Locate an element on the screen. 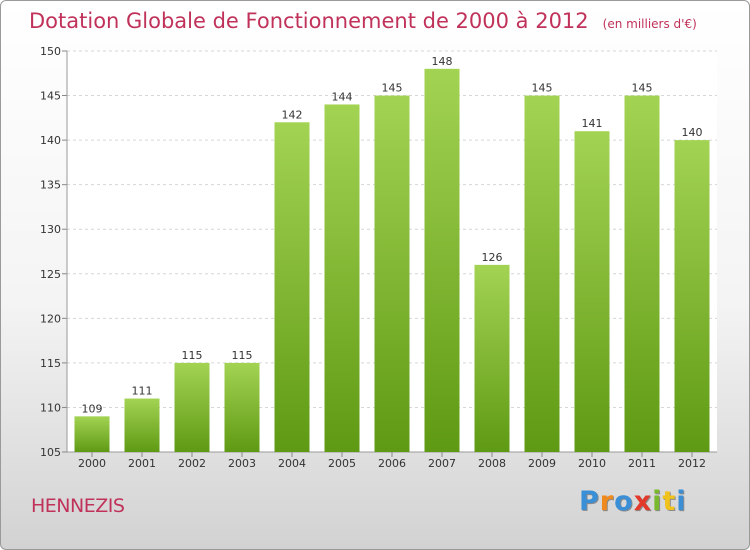 Image resolution: width=750 pixels, height=550 pixels. x-tick-label: 2003 is located at coordinates (242, 463).